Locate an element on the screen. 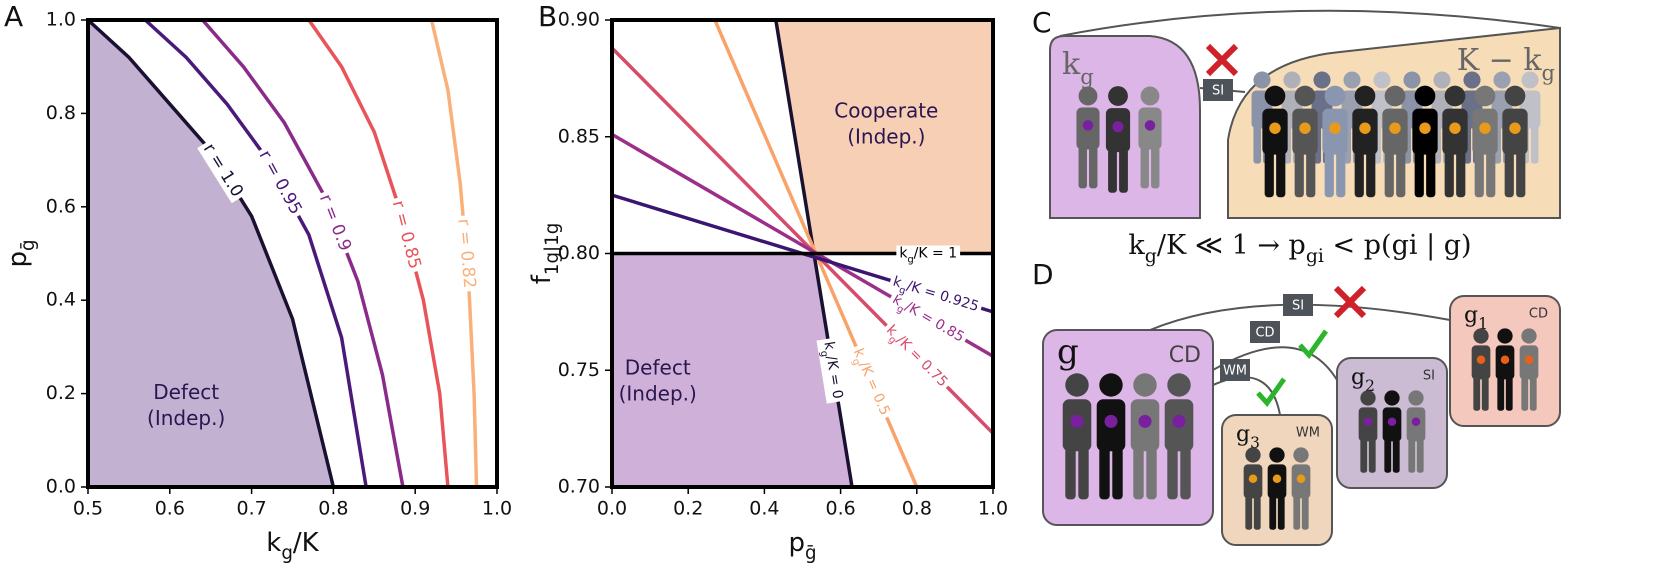  y-axis-label-part: ḡ is located at coordinates (28, 245).